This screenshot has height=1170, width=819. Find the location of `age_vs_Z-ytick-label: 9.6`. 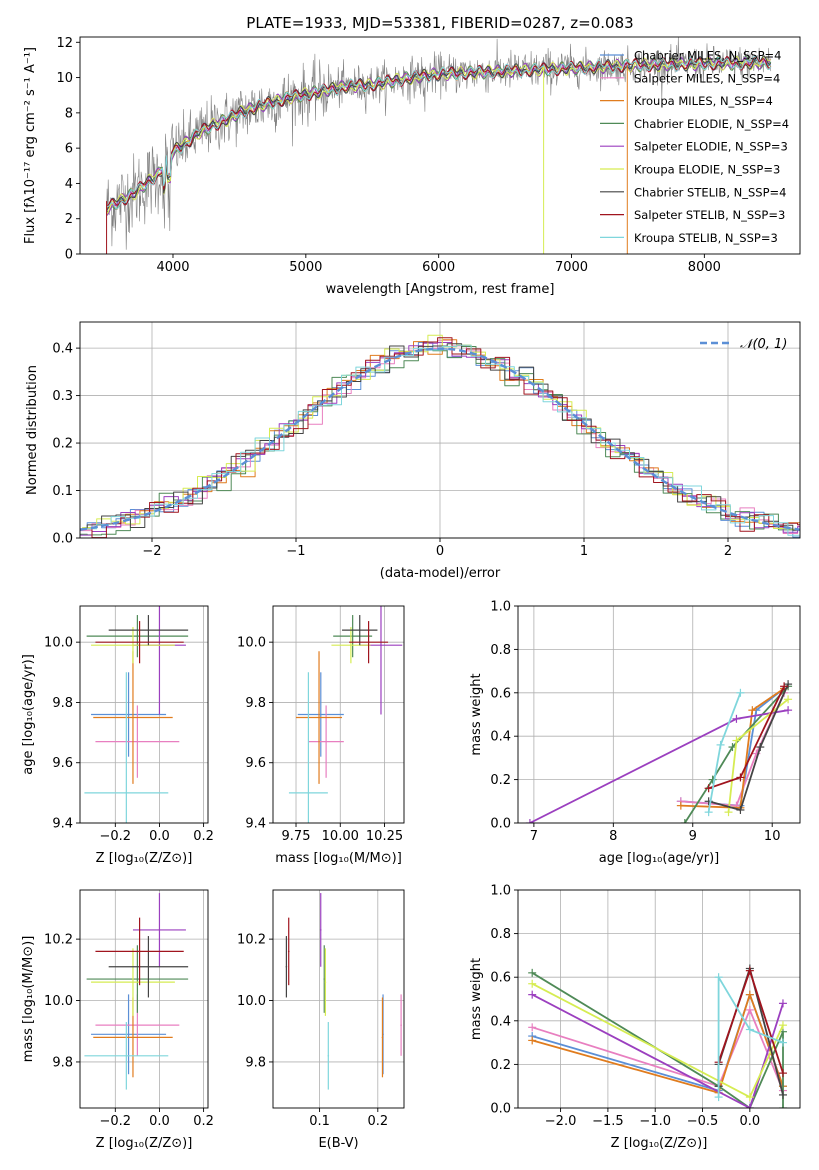

age_vs_Z-ytick-label: 9.6 is located at coordinates (62, 763).